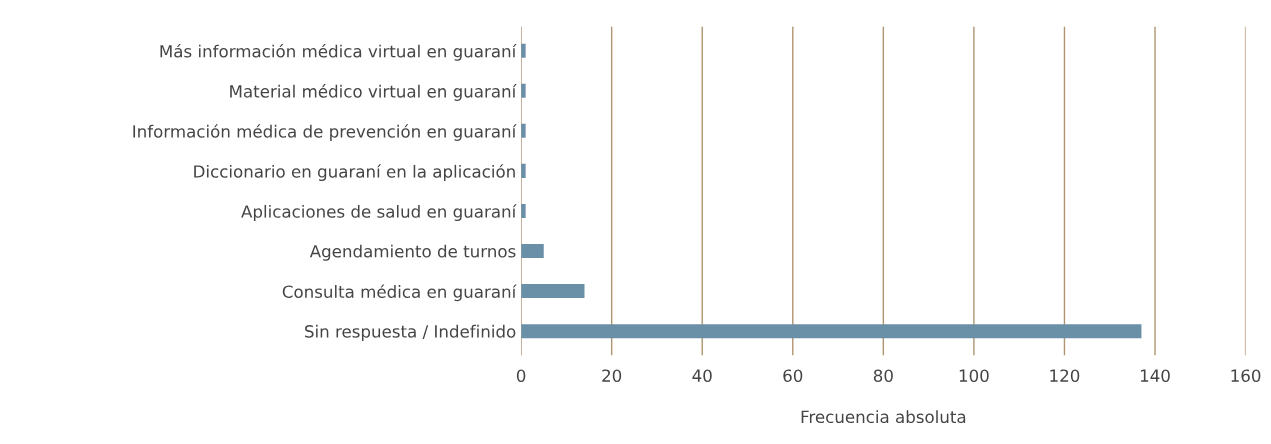 The height and width of the screenshot is (444, 1271). What do you see at coordinates (793, 375) in the screenshot?
I see `x-tick-label: 60` at bounding box center [793, 375].